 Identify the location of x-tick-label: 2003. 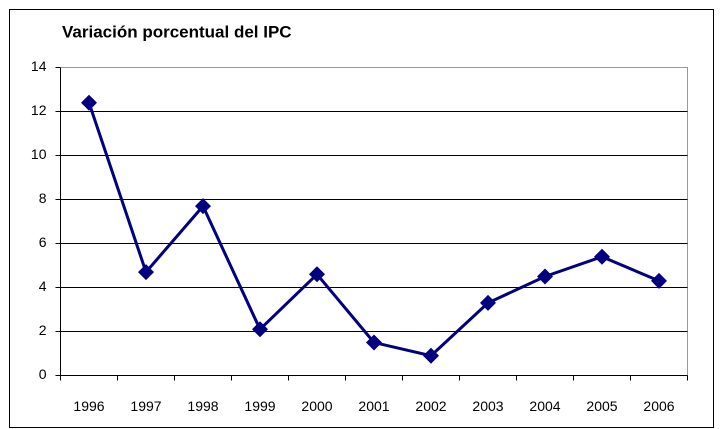
(487, 406).